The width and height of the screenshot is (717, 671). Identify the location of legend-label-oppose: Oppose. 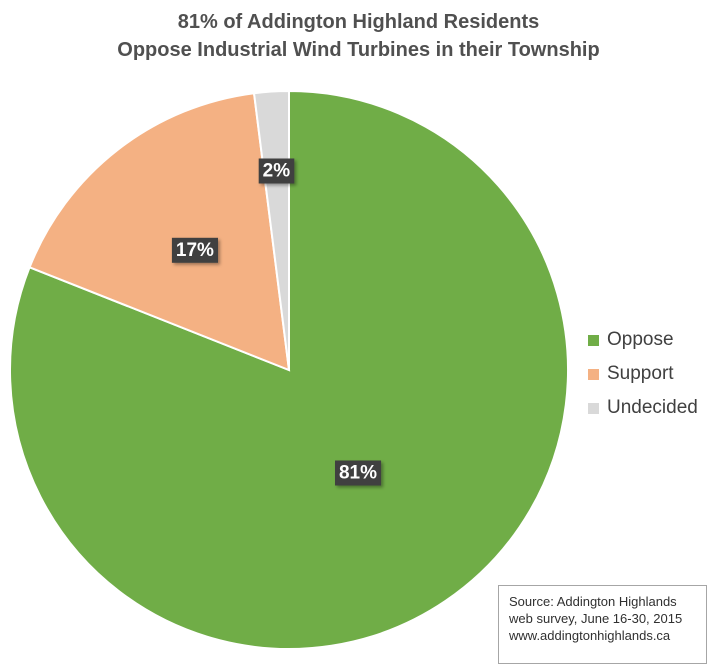
(640, 339).